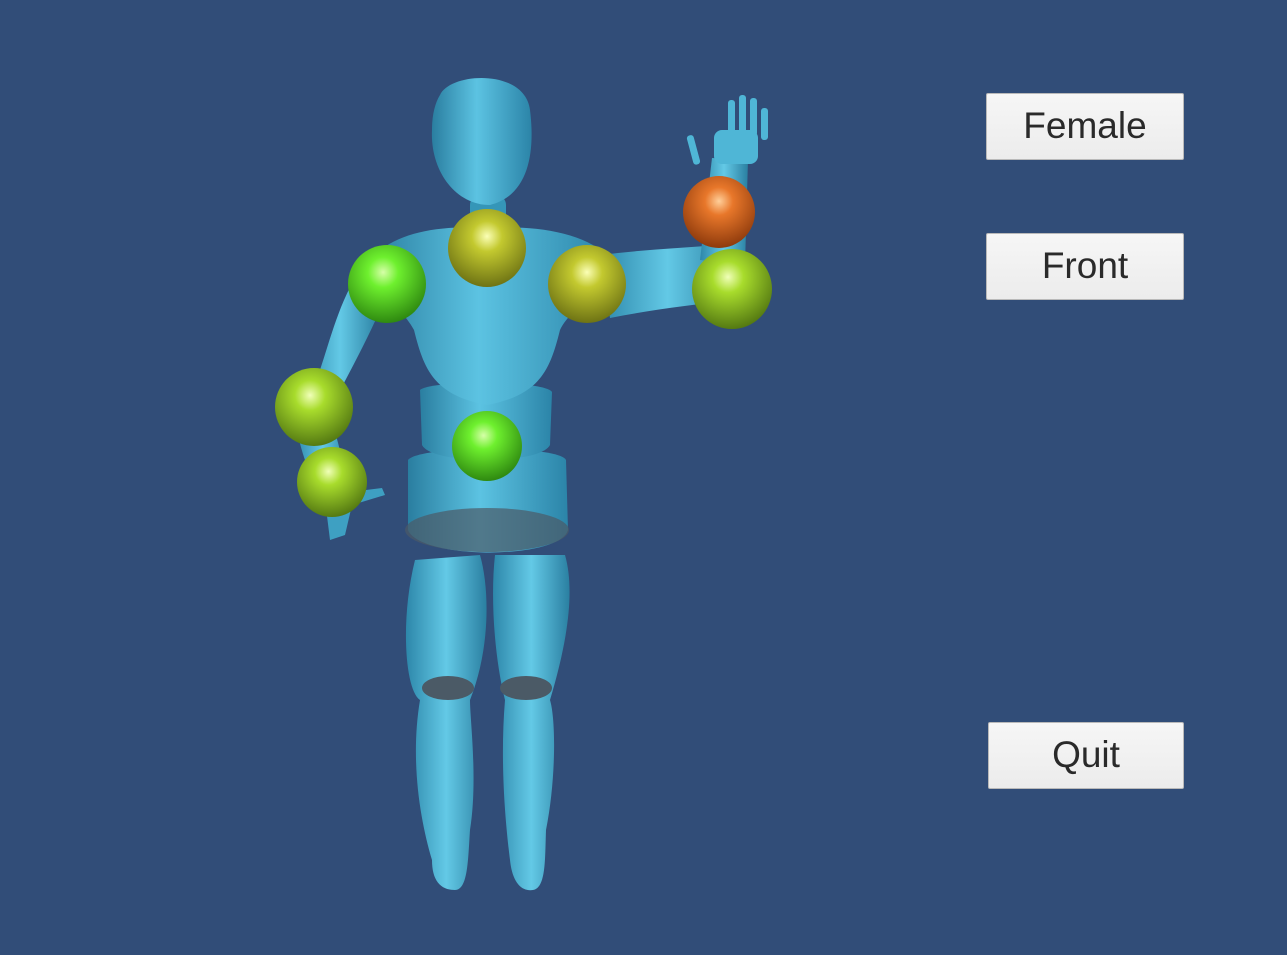 The width and height of the screenshot is (1287, 955). What do you see at coordinates (1085, 126) in the screenshot?
I see `female-button: Female` at bounding box center [1085, 126].